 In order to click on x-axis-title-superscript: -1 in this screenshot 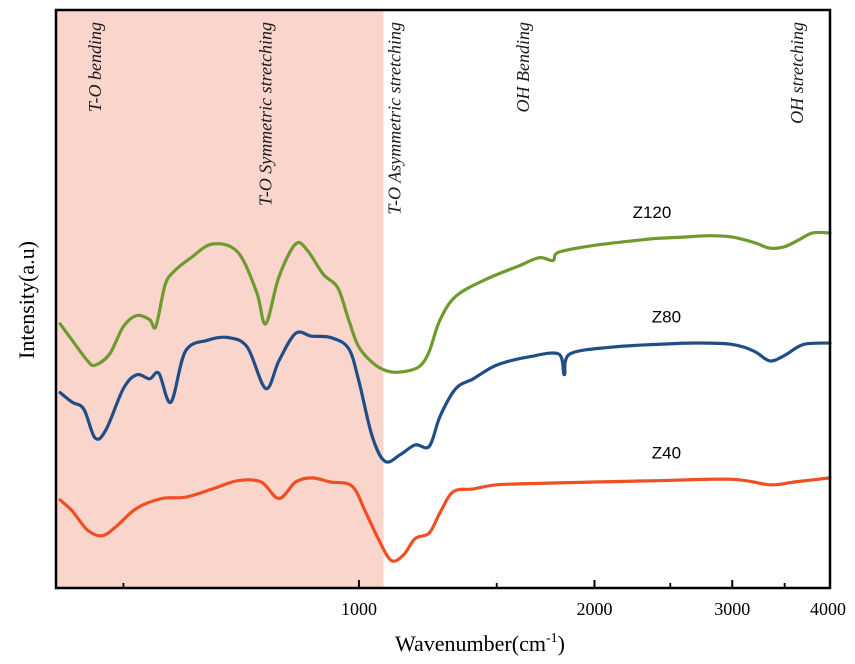, I will do `click(552, 638)`.